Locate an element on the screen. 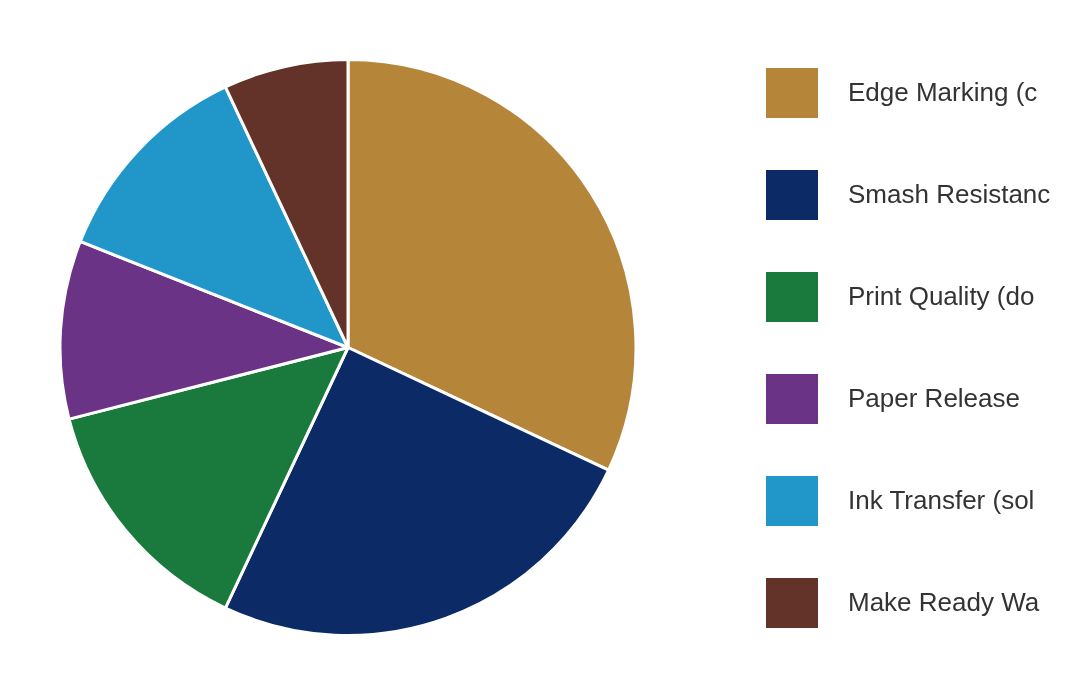 This screenshot has width=1080, height=675. legend-label: Make Ready Wa is located at coordinates (944, 602).